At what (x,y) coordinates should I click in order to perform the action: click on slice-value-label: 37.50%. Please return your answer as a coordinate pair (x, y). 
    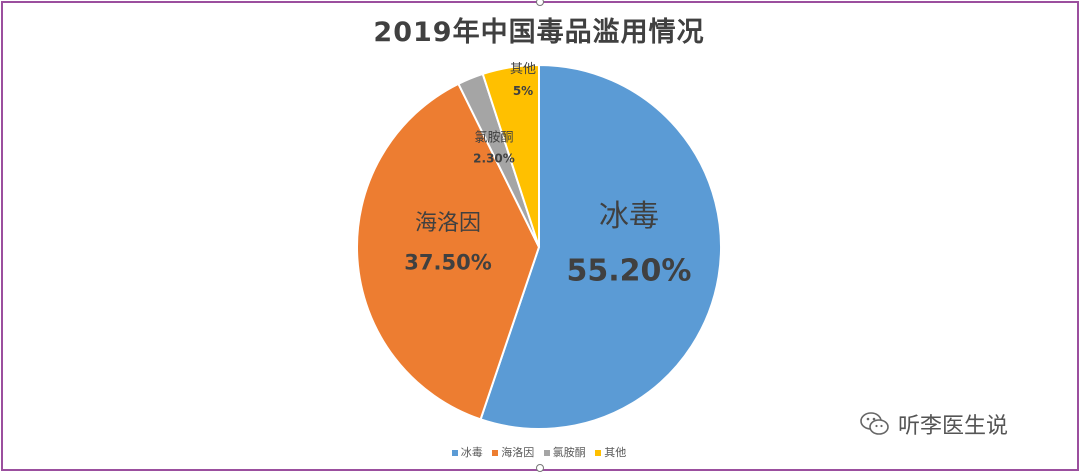
    Looking at the image, I should click on (447, 262).